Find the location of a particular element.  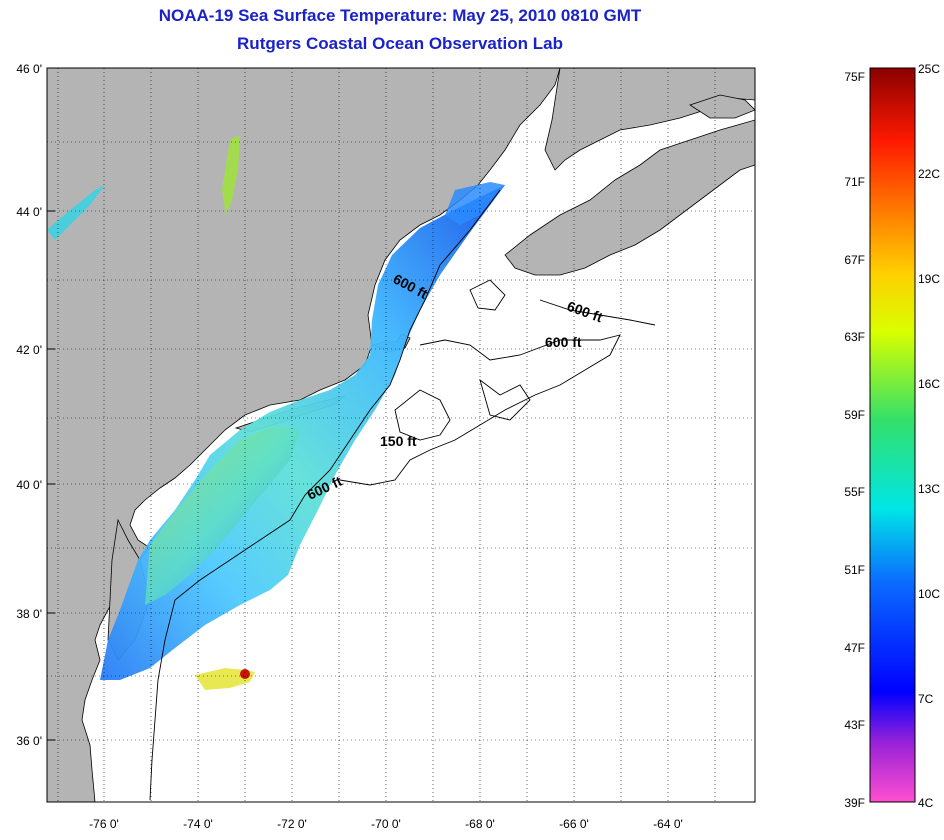

lon-label: -70 0' is located at coordinates (386, 824).